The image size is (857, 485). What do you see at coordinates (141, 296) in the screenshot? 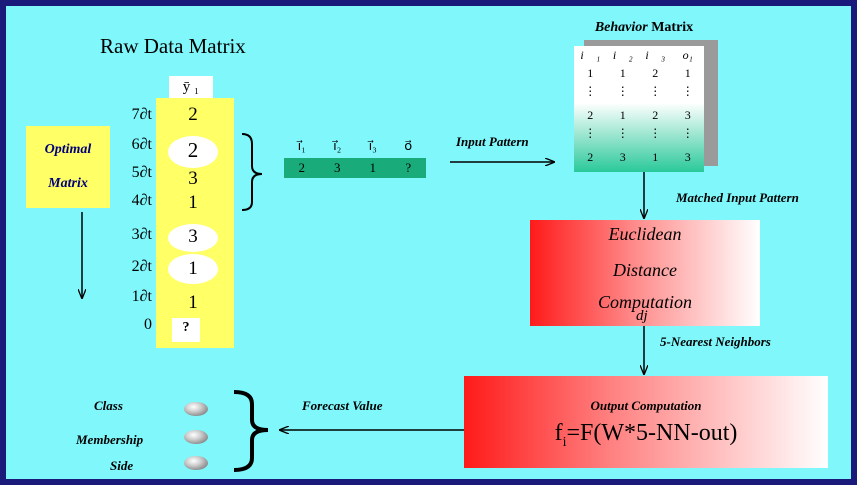
I see `time-label-1: 1∂t` at bounding box center [141, 296].